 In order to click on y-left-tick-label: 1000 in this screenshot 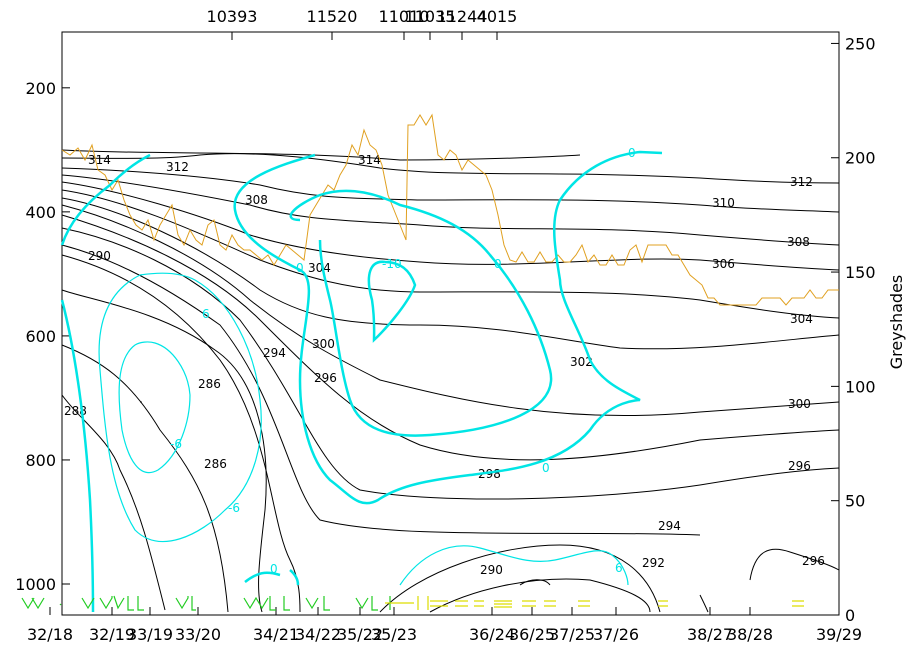, I will do `click(35, 584)`.